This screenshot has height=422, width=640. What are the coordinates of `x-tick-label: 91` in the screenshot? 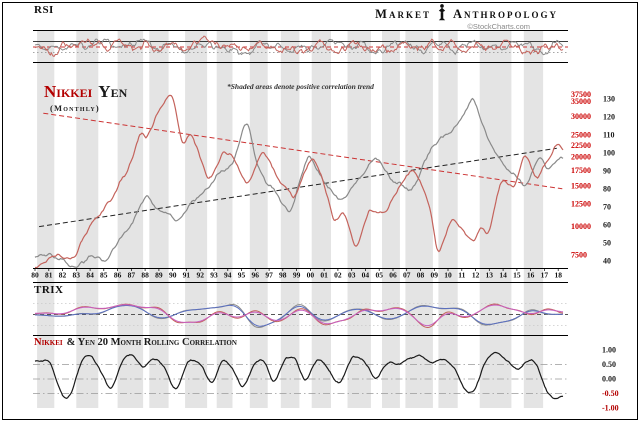 It's located at (187, 275).